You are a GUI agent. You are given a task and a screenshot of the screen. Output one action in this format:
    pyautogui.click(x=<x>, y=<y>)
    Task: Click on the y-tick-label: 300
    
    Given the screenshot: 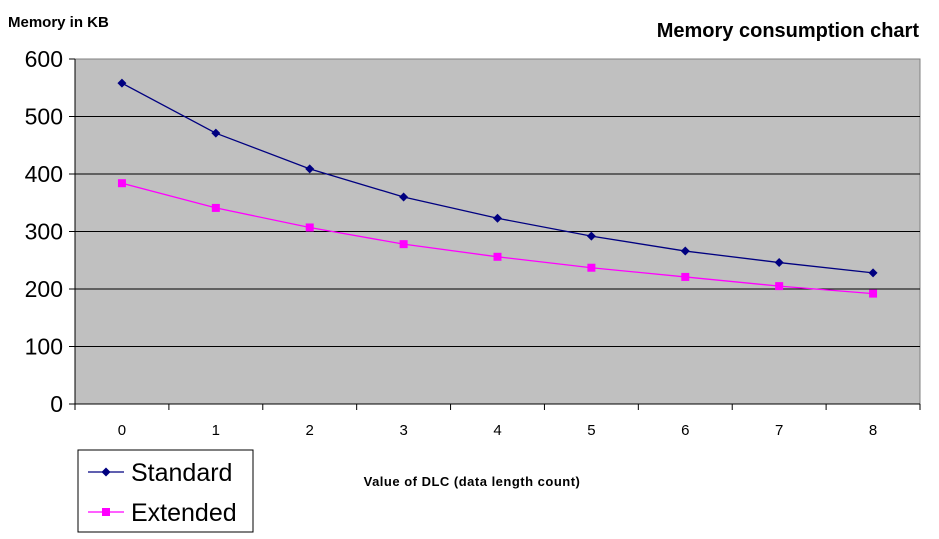 What is the action you would take?
    pyautogui.click(x=44, y=232)
    